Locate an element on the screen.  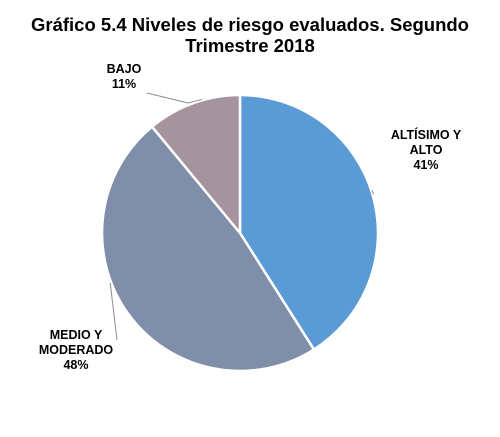
slice-label-altisimo-alto-line-2: ALTO is located at coordinates (426, 150).